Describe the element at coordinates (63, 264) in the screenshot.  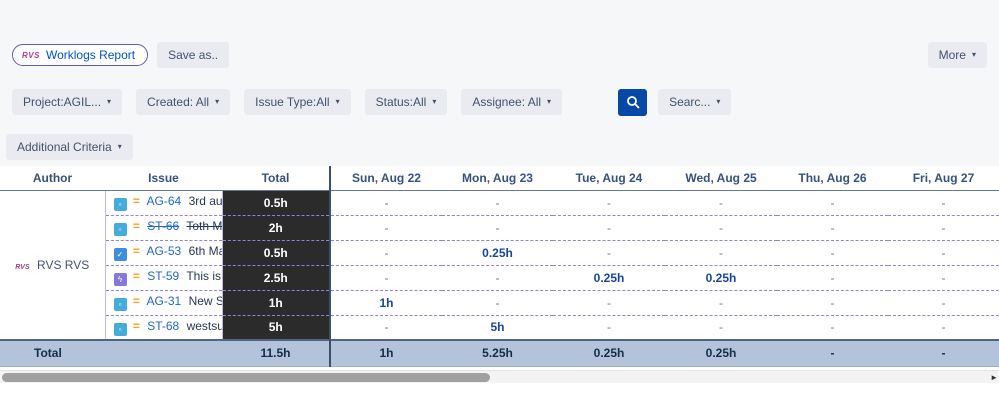
I see `author-name: RVS RVS` at that location.